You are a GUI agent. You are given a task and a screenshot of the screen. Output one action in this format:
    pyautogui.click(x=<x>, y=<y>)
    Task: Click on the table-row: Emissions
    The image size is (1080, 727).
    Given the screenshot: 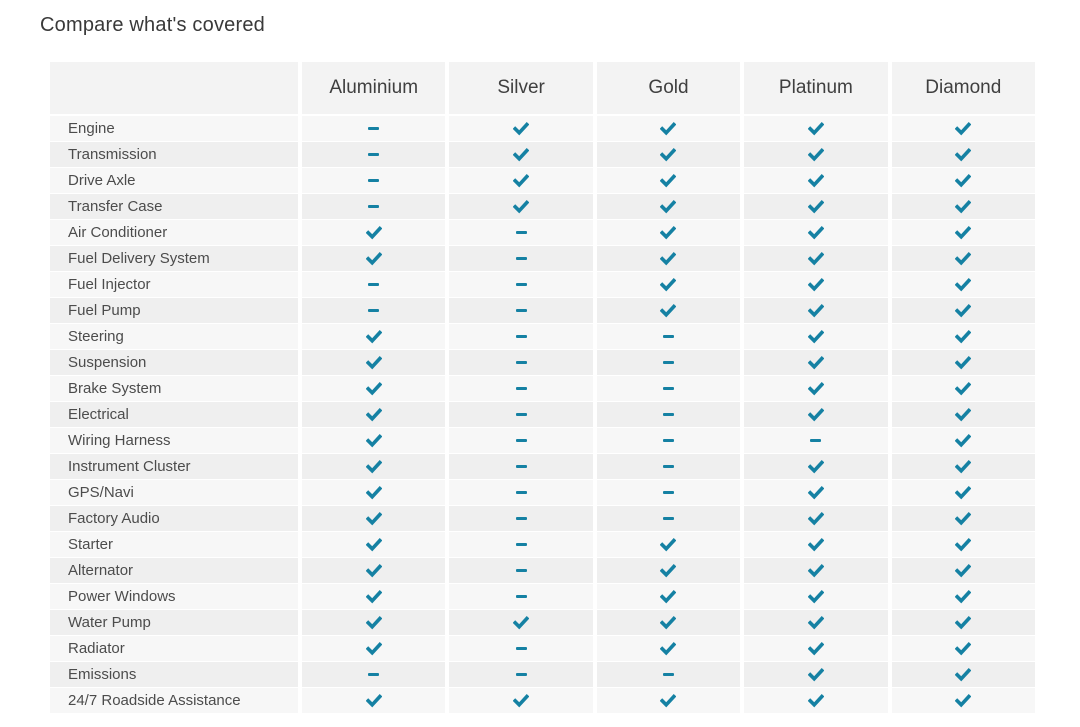 What is the action you would take?
    pyautogui.click(x=542, y=674)
    